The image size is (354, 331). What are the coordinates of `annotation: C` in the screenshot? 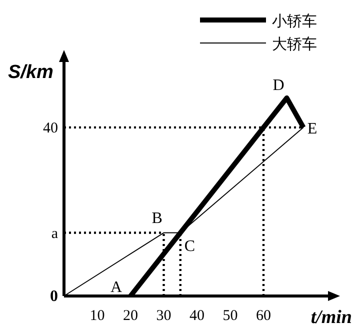 It's located at (190, 246).